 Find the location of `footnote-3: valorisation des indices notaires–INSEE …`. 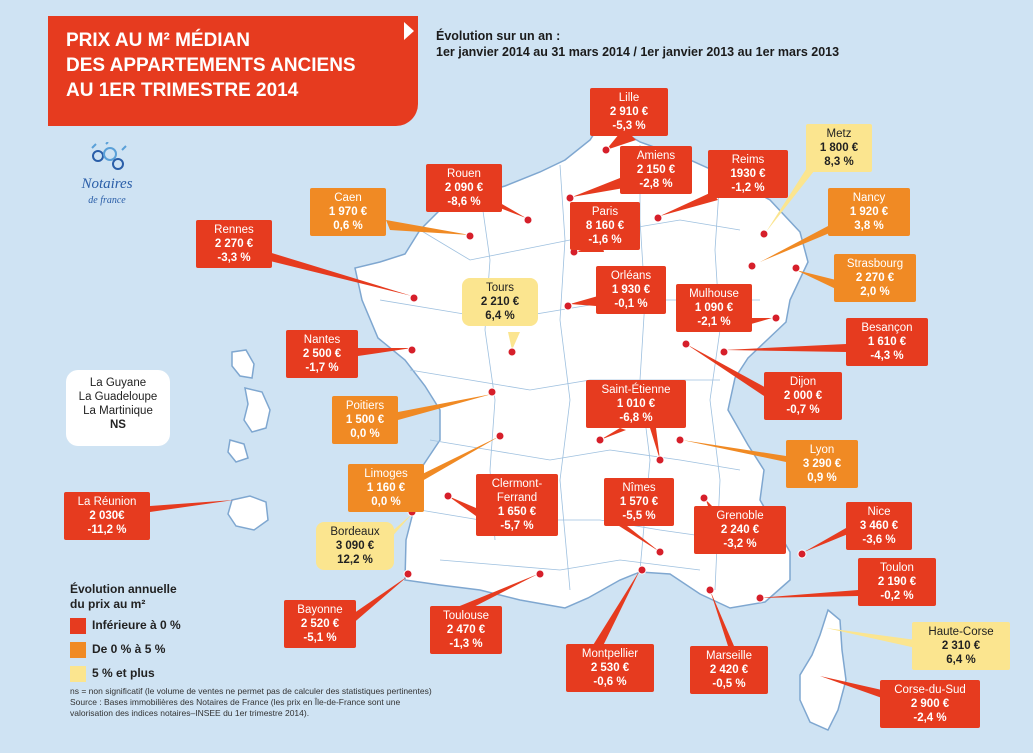

footnote-3: valorisation des indices notaires–INSEE … is located at coordinates (190, 713).